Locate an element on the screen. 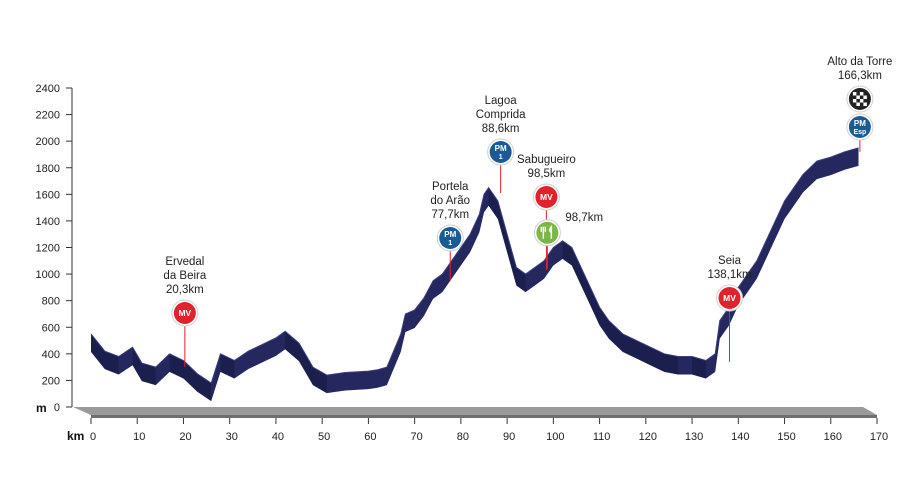  x-tick-label: 130 is located at coordinates (694, 437).